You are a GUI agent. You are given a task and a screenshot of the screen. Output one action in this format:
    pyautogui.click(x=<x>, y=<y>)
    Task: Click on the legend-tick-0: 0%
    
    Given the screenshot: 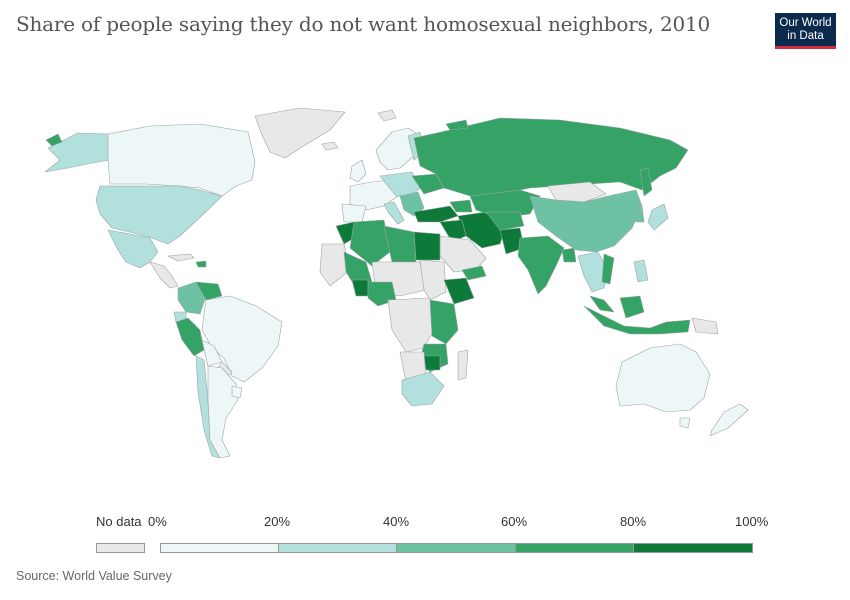 What is the action you would take?
    pyautogui.click(x=157, y=521)
    